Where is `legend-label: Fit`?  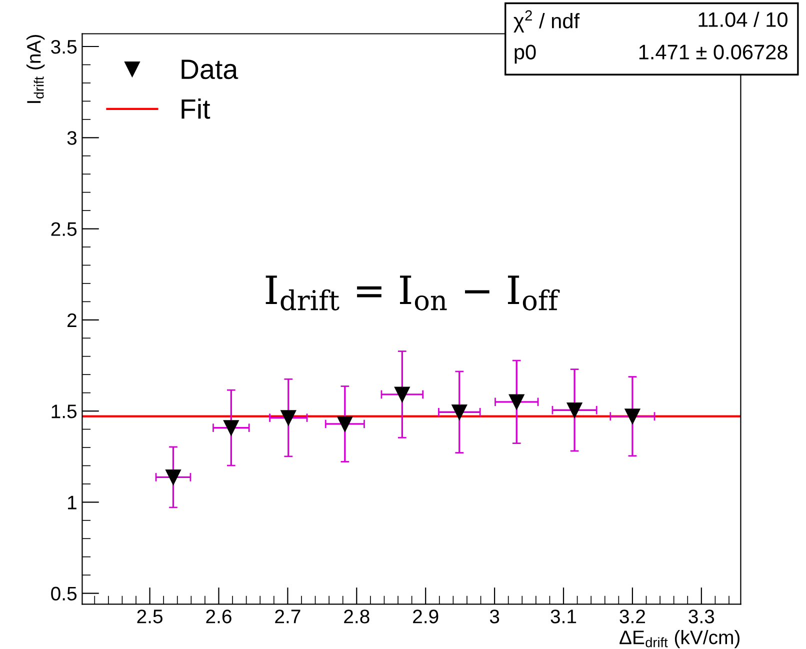 legend-label: Fit is located at coordinates (196, 108).